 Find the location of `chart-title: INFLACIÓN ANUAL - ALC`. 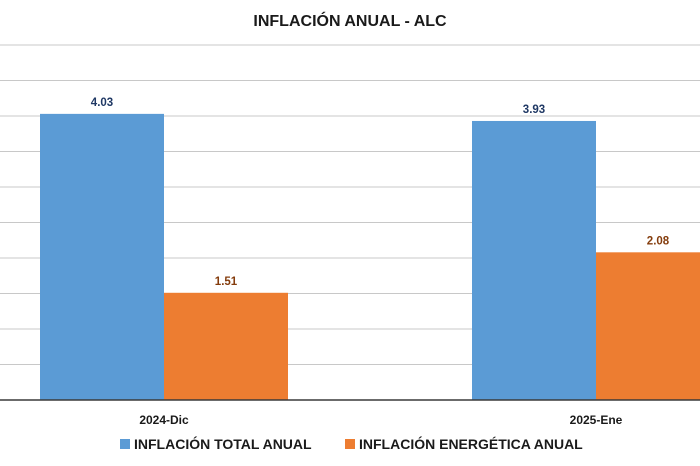

chart-title: INFLACIÓN ANUAL - ALC is located at coordinates (350, 20).